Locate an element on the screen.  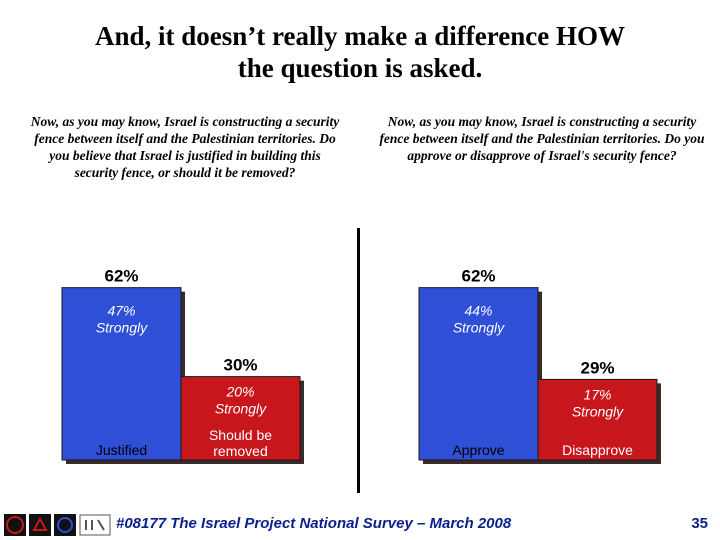
bar-left-should-be-removed is located at coordinates (240, 418).